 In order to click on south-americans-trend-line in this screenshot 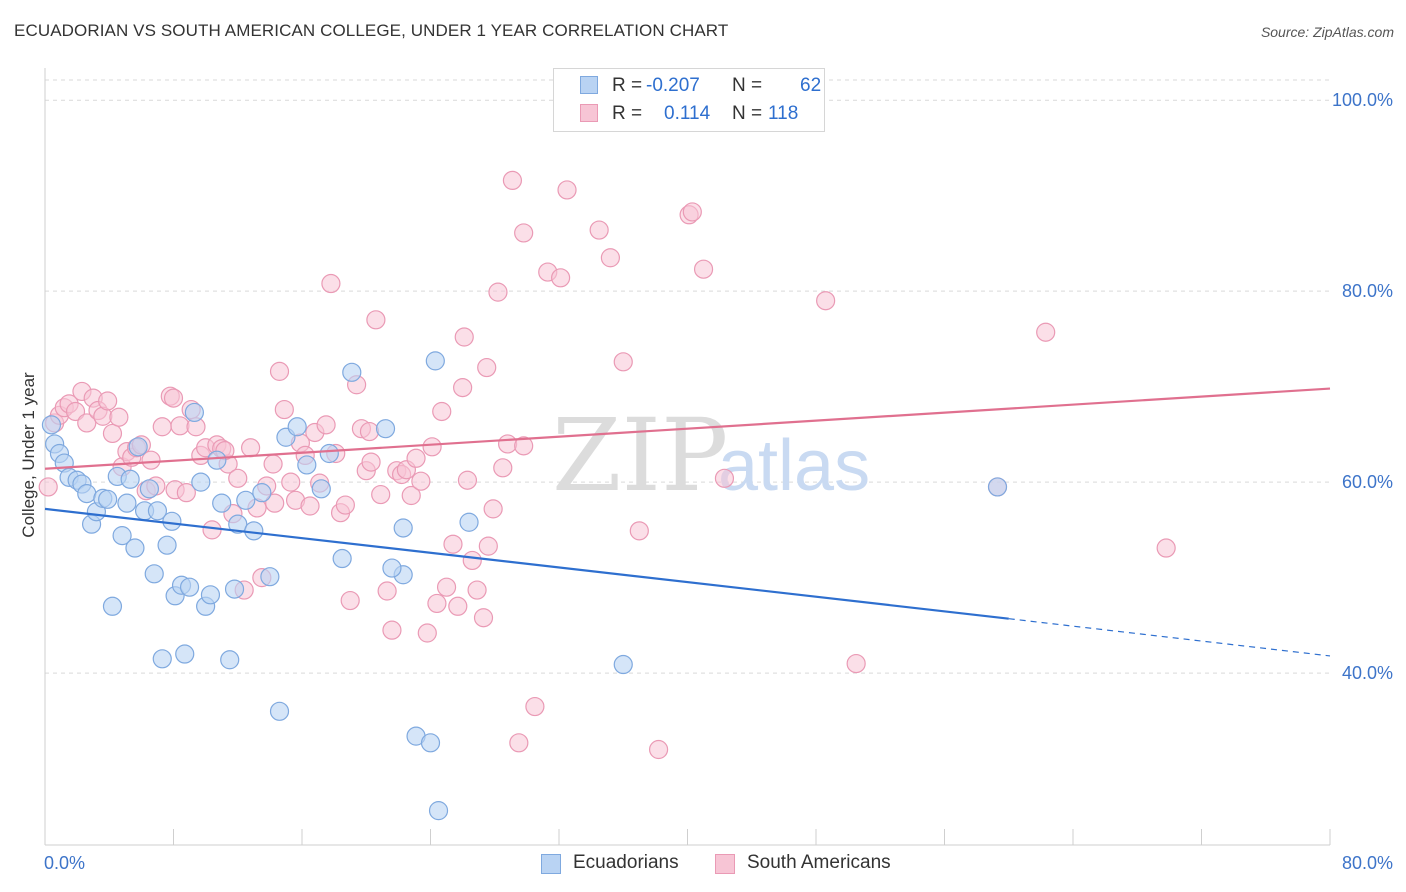, I will do `click(687, 428)`.